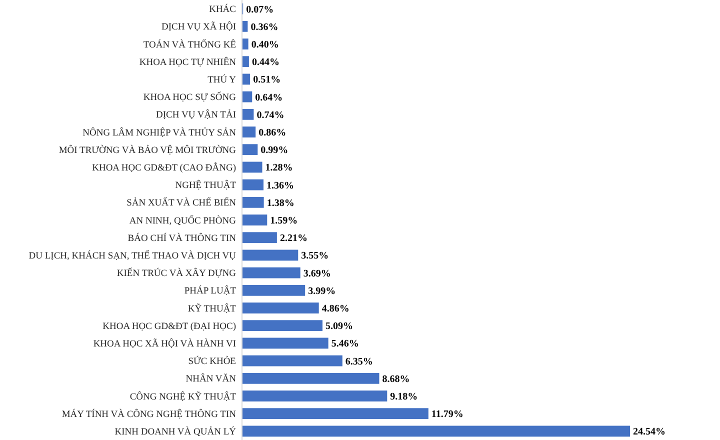 The height and width of the screenshot is (440, 720). I want to click on y-tick-label: MÔI TRƯỜNG VÀ BẢO VỆ MÔI TRƯỜNG, so click(147, 150).